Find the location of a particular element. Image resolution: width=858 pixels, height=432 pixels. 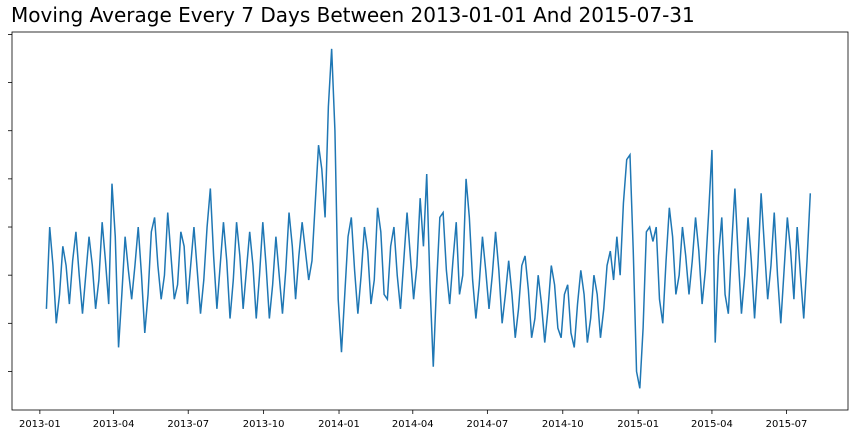

x-tick-label: 2015-07 is located at coordinates (787, 424).